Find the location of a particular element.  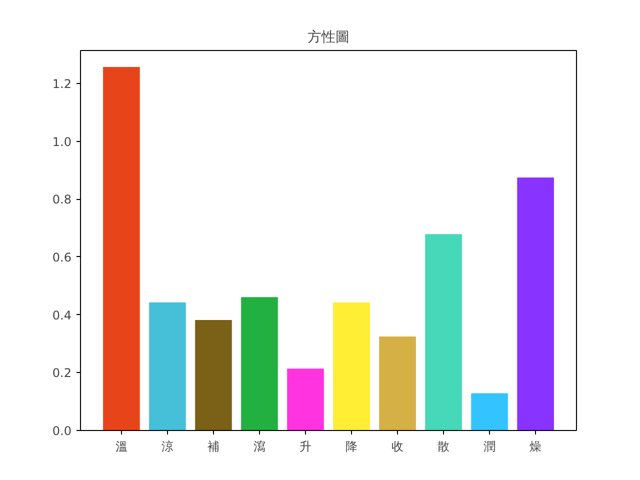

y-tick-label: 0.6 is located at coordinates (62, 257).